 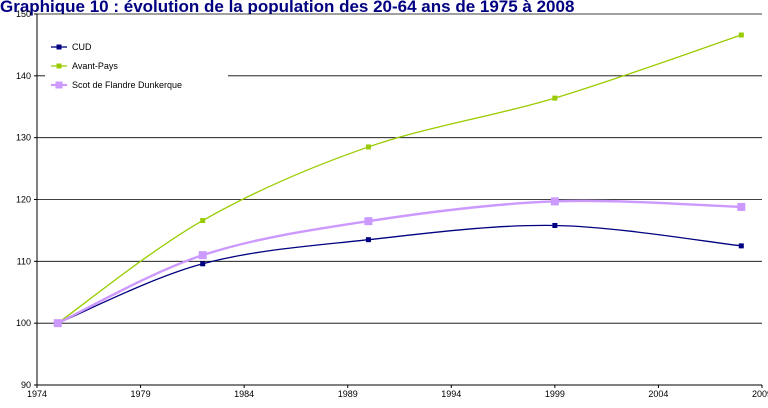 I want to click on y-tick-label-100: 100, so click(x=23, y=323).